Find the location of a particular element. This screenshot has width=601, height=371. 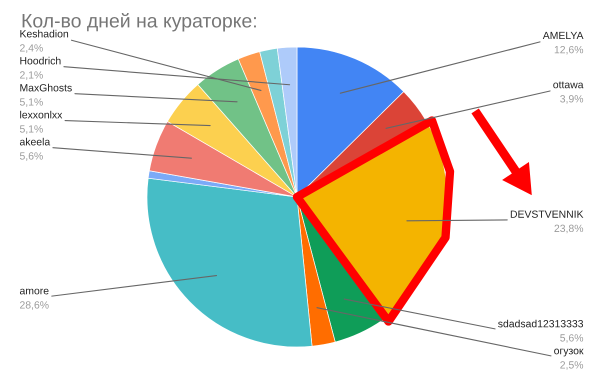

slice-label: огузок is located at coordinates (569, 352).